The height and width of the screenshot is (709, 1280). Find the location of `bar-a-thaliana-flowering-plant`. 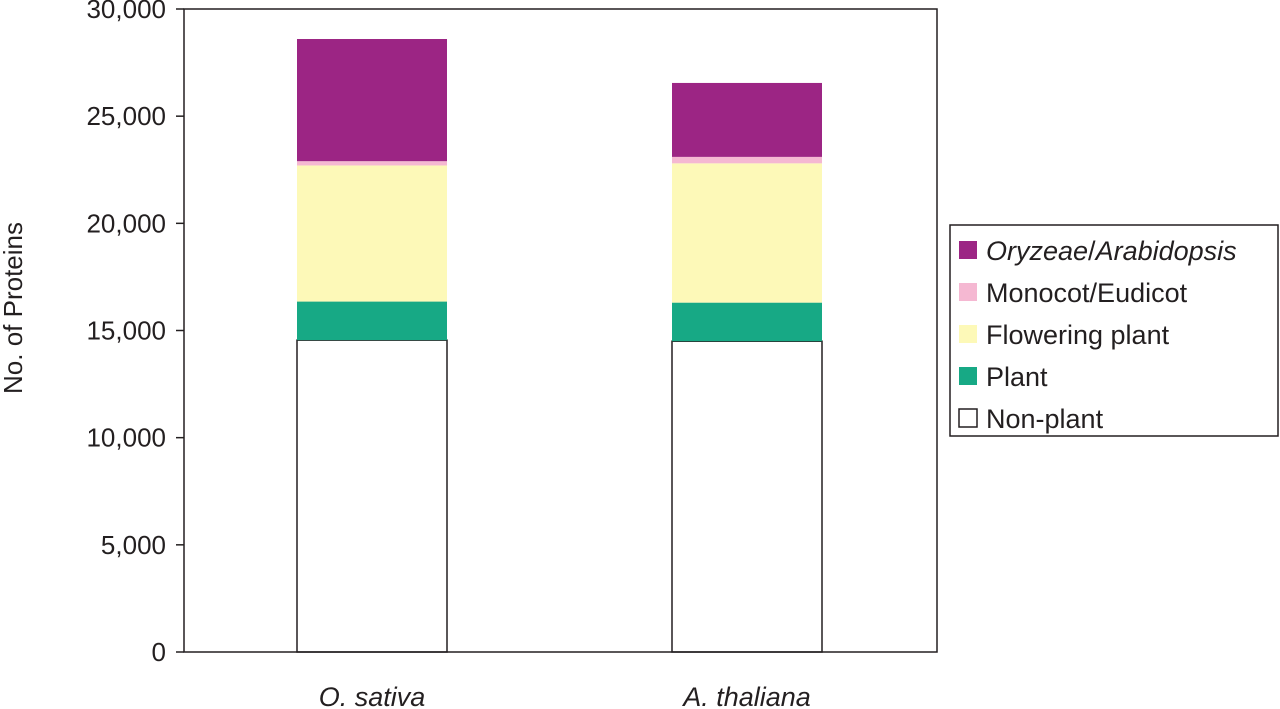

bar-a-thaliana-flowering-plant is located at coordinates (747, 233).